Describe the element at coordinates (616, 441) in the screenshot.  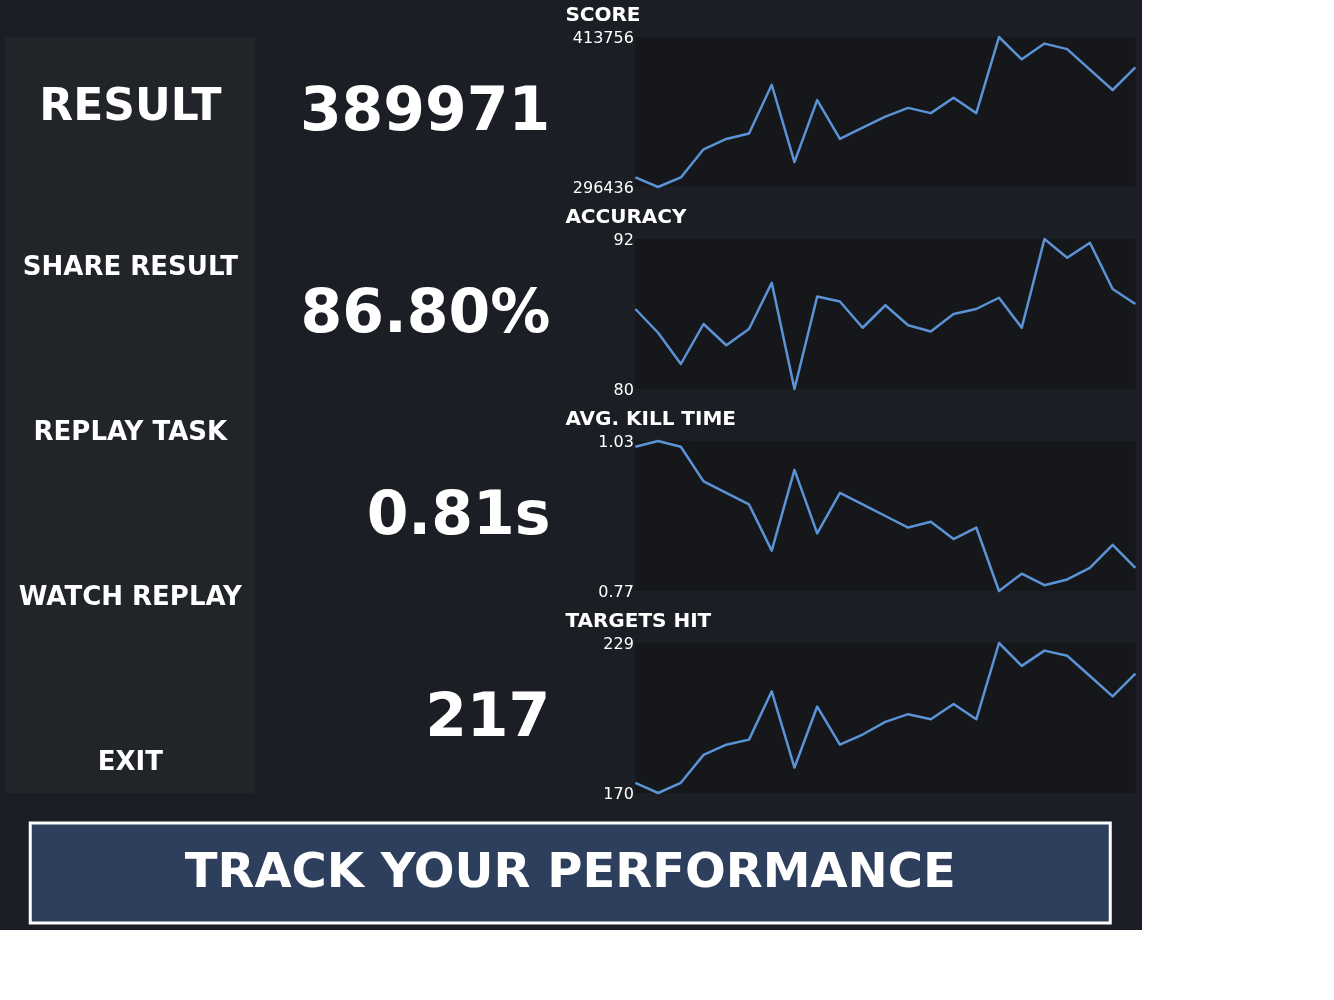
I see `y-tick-label: 1.03` at that location.